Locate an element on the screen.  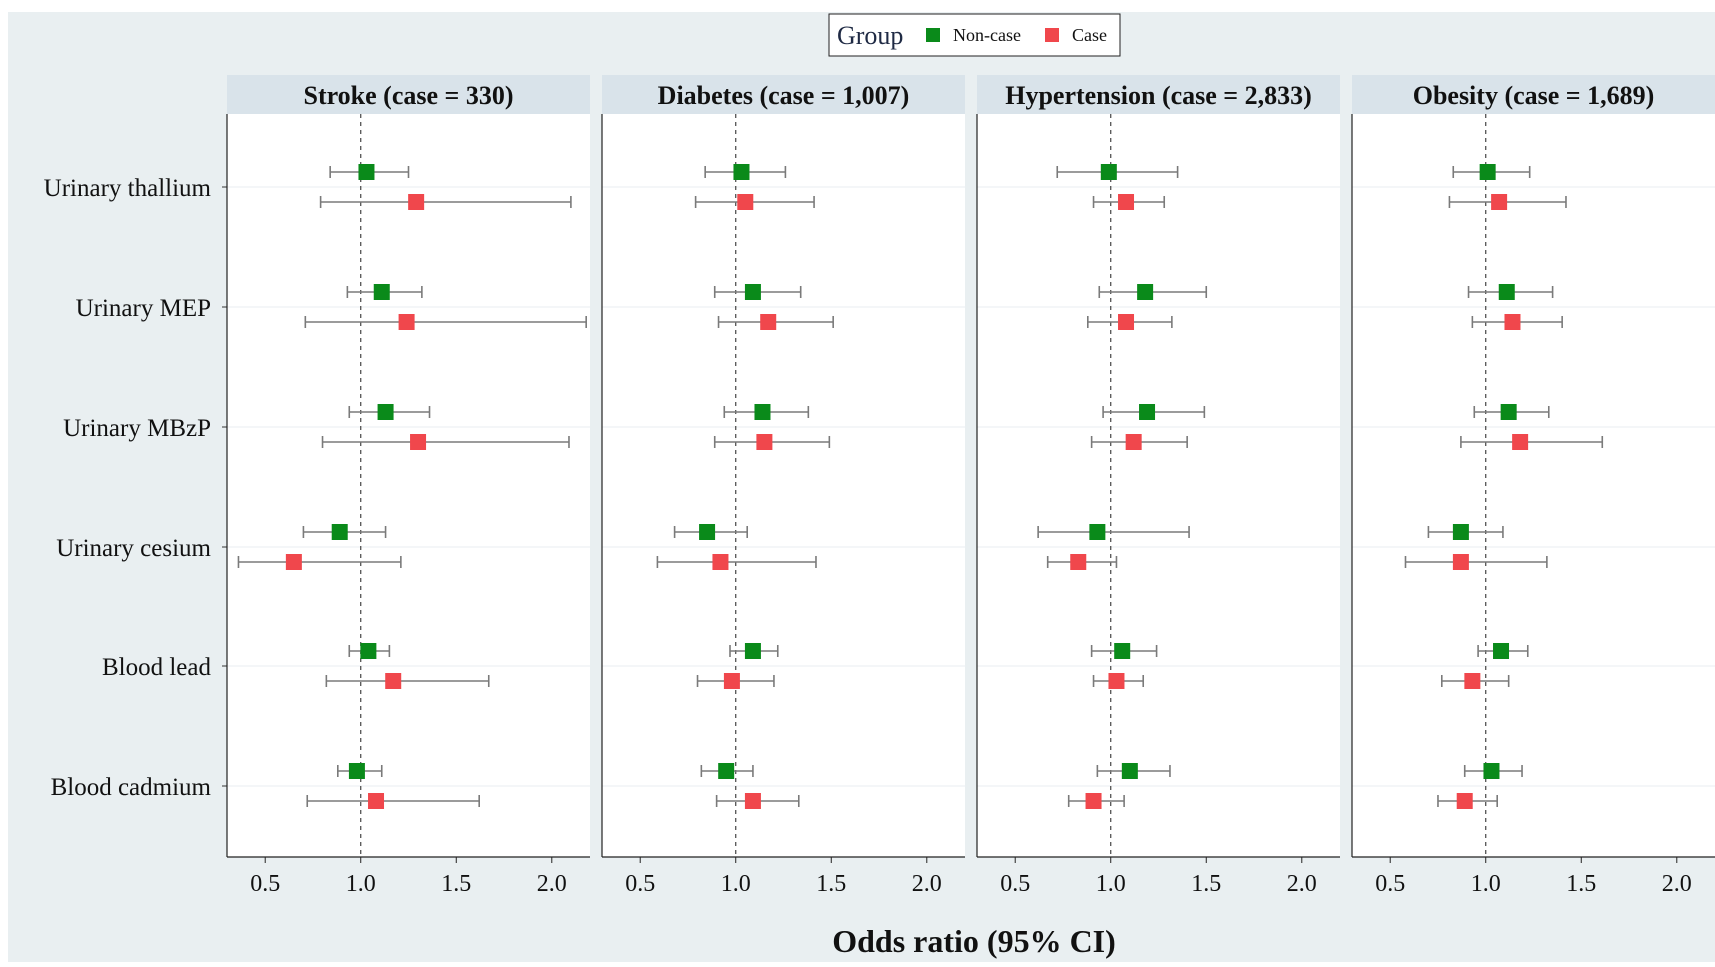
row-label: Urinary MBzP is located at coordinates (137, 428).